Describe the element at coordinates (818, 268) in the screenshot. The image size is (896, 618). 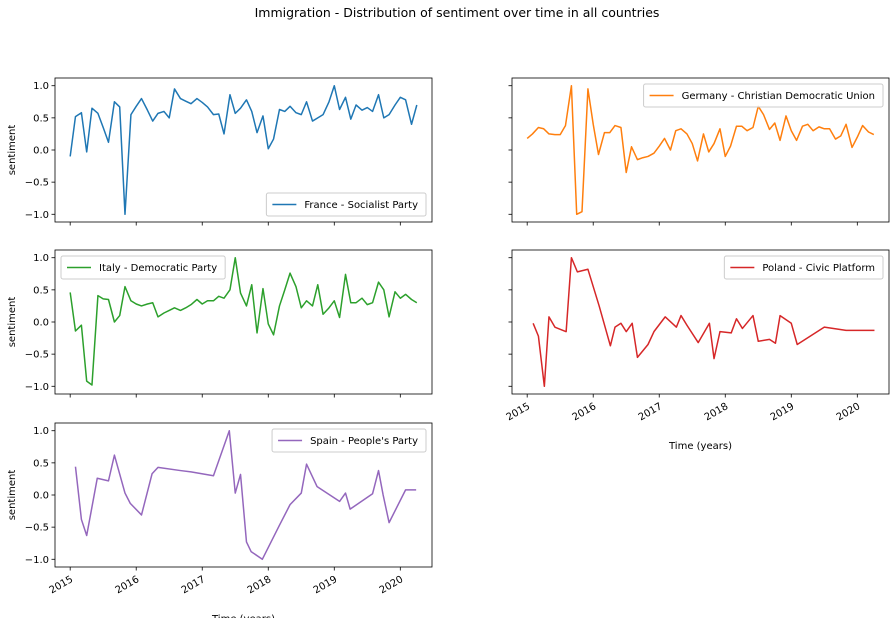
I see `legend-label: Poland - Civic Platform` at that location.